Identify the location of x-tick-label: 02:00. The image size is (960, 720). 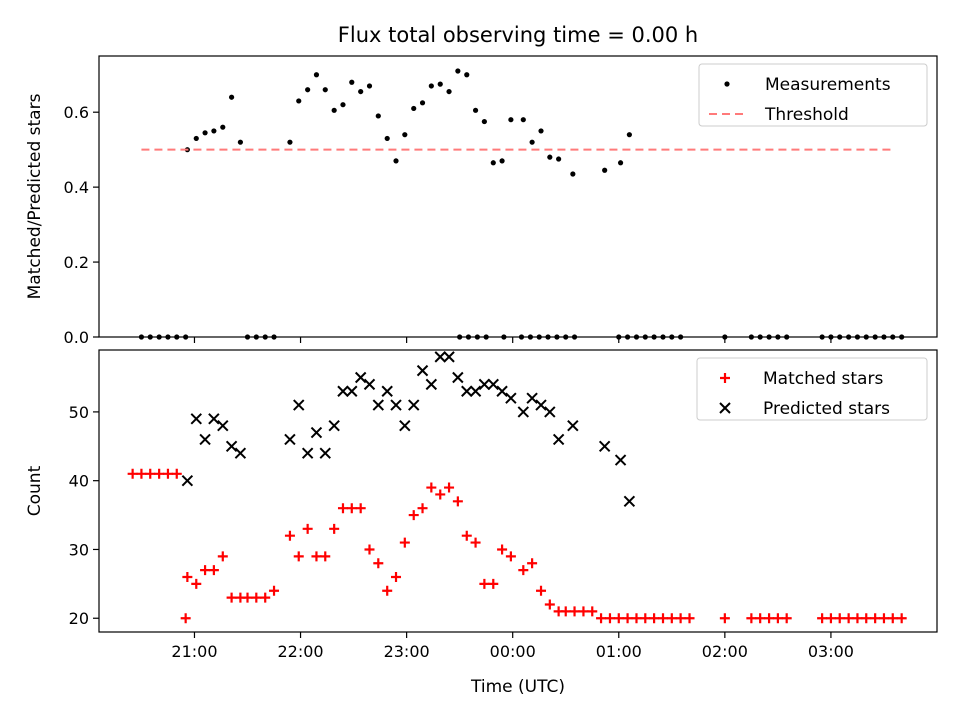
(725, 651).